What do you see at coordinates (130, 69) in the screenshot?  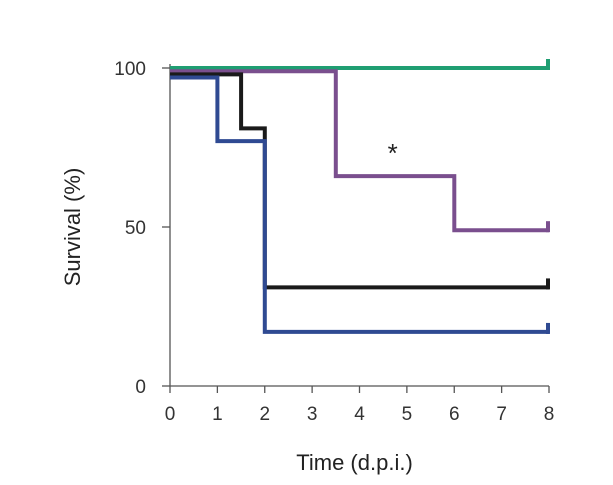 I see `y-tick-label: 100` at bounding box center [130, 69].